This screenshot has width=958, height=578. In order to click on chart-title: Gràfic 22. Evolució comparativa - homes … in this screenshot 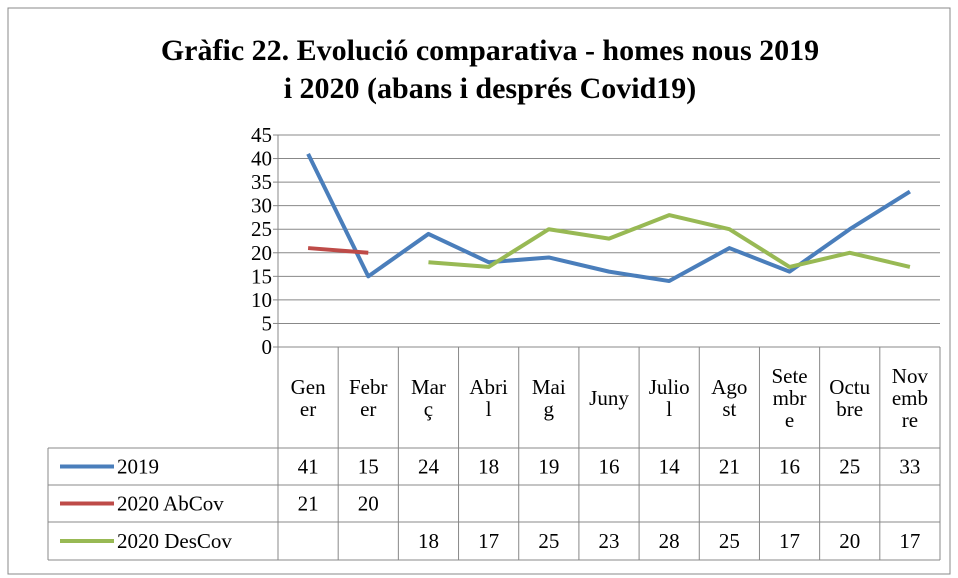, I will do `click(490, 50)`.